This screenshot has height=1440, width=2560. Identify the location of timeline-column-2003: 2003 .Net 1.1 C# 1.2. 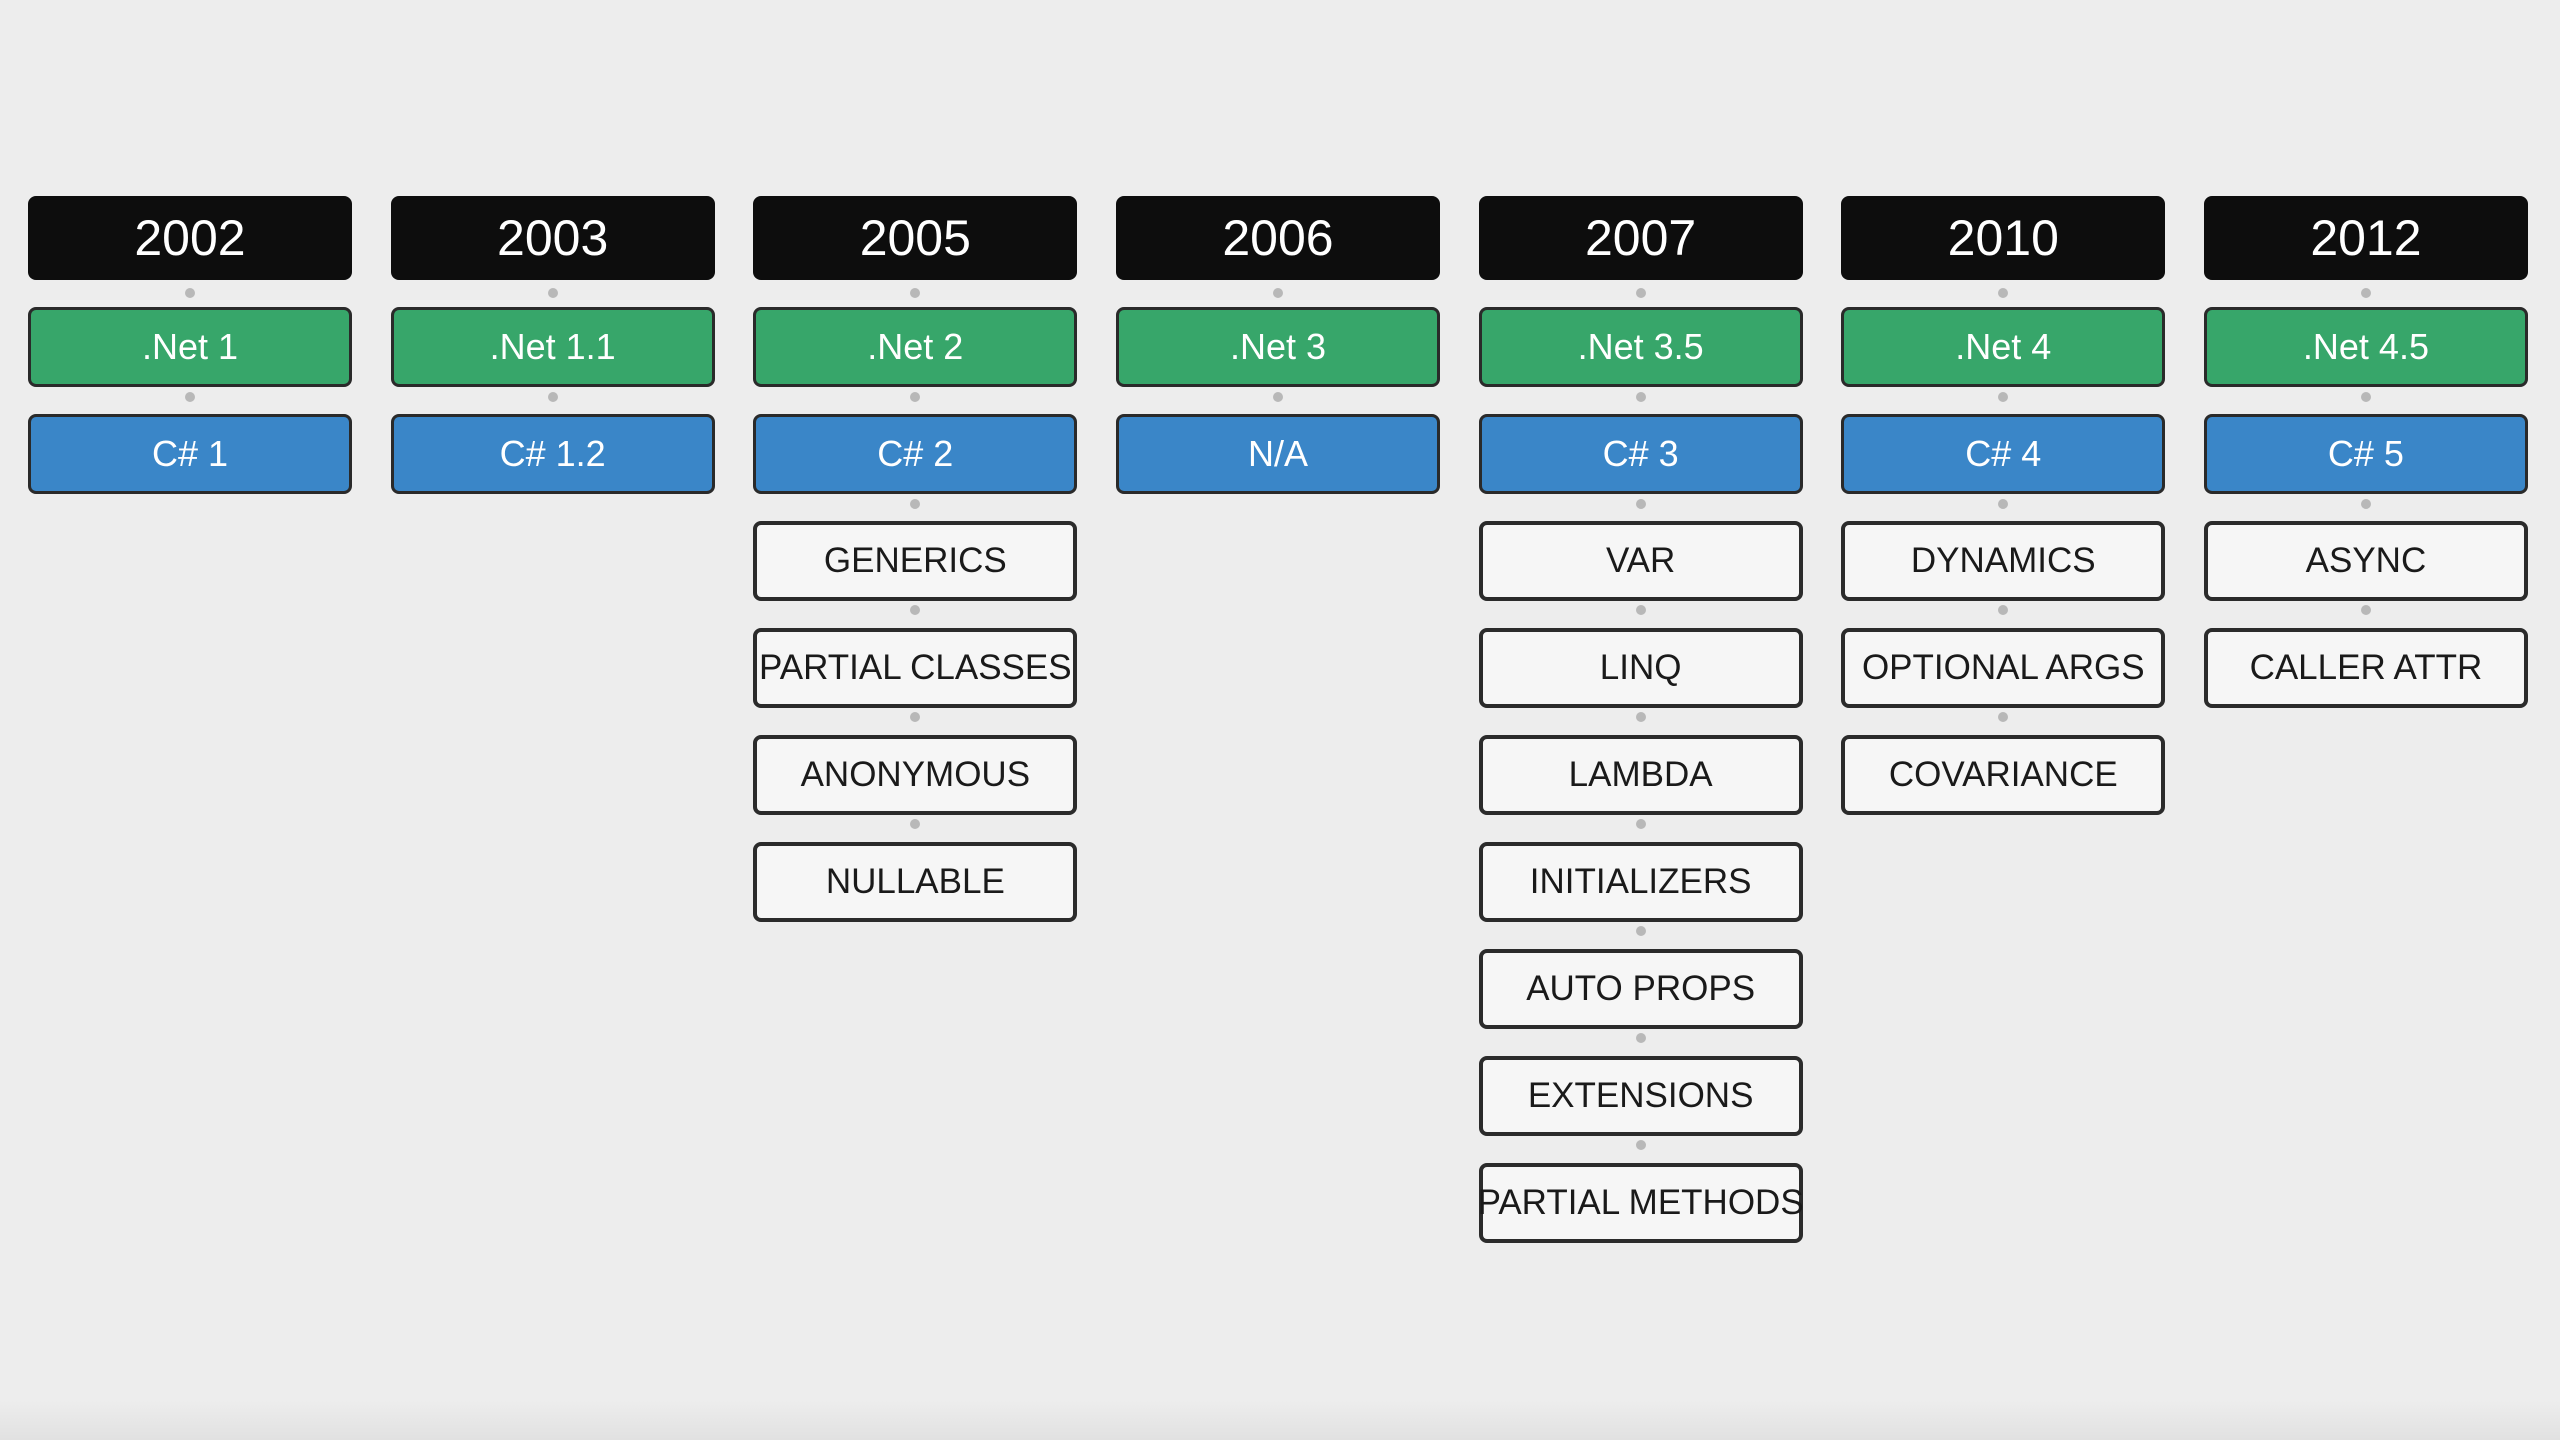
(552, 719).